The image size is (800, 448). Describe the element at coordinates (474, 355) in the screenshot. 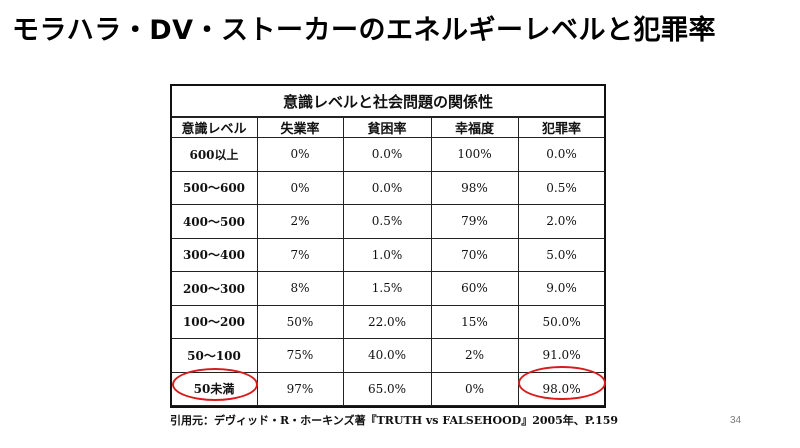

I see `happiness-cell: 2%` at that location.